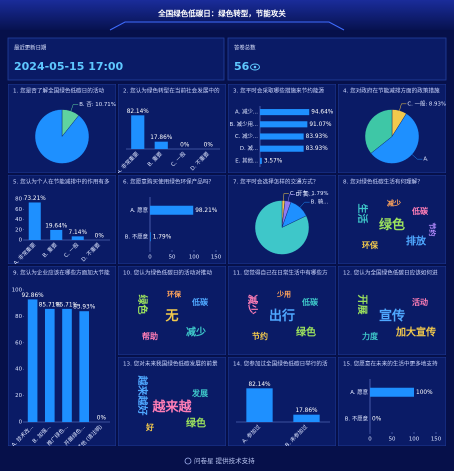  What do you see at coordinates (18, 396) in the screenshot?
I see `y-tick-label: 20` at bounding box center [18, 396].